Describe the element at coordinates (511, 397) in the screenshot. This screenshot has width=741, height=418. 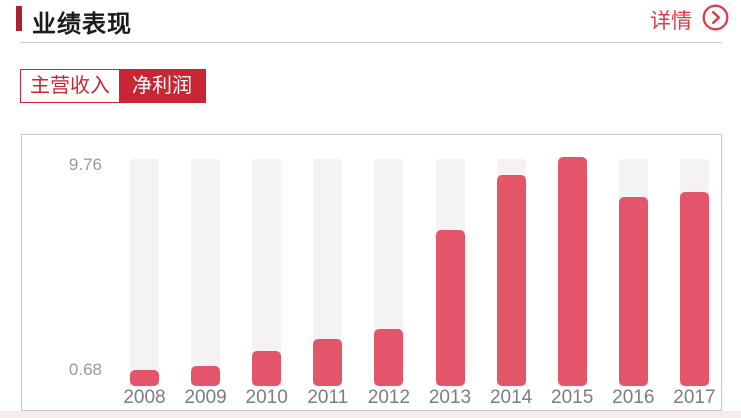
I see `x-tick-label-2014: 2014` at that location.